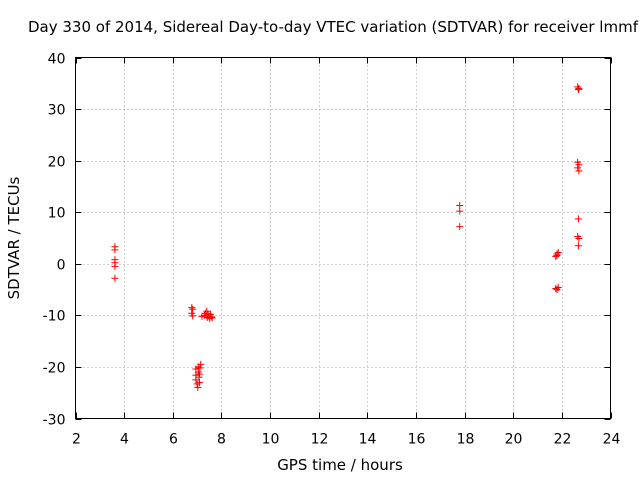  What do you see at coordinates (417, 440) in the screenshot?
I see `x-tick-label: 16` at bounding box center [417, 440].